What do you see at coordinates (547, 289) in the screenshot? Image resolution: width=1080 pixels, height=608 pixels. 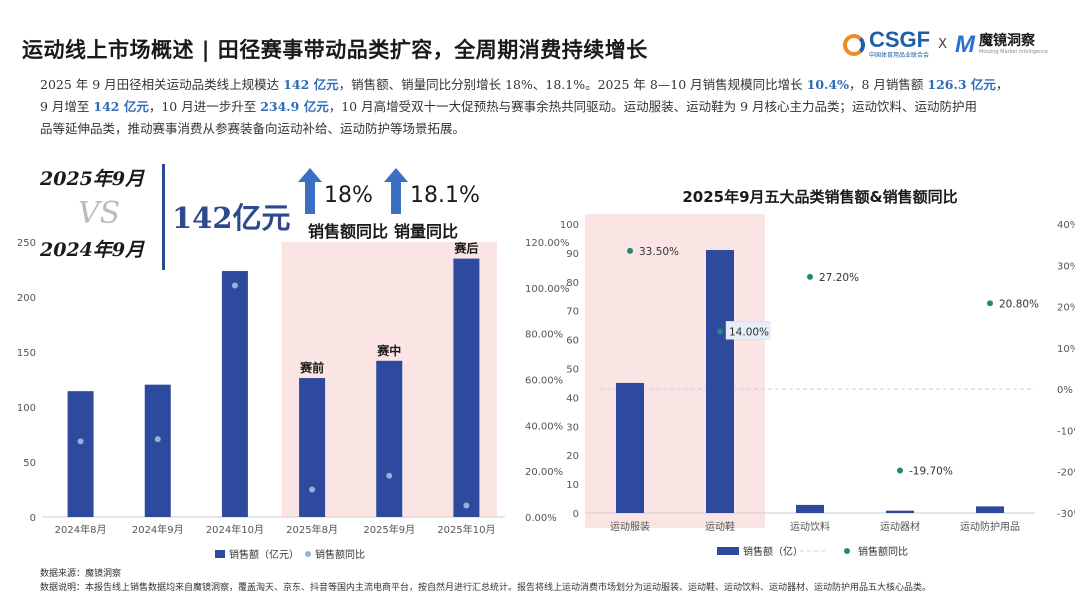 I see `y-tick-label-right: 100.00%` at bounding box center [547, 289].